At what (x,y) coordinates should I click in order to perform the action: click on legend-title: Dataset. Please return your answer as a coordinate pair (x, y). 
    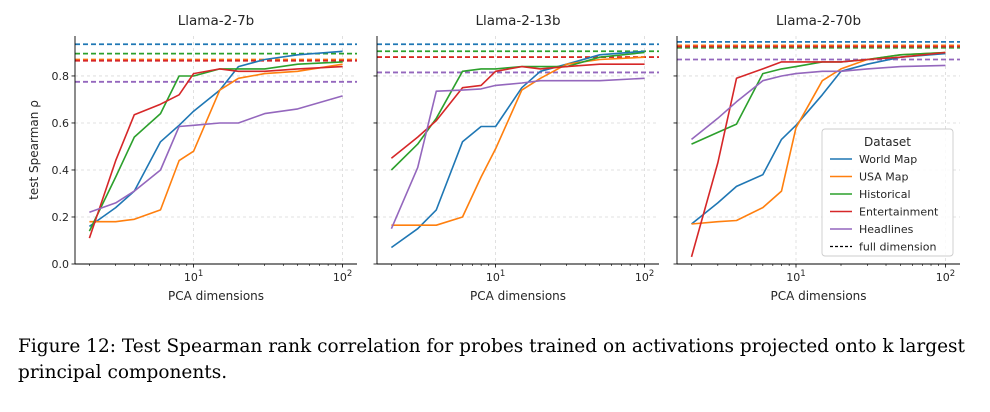
    Looking at the image, I should click on (887, 142).